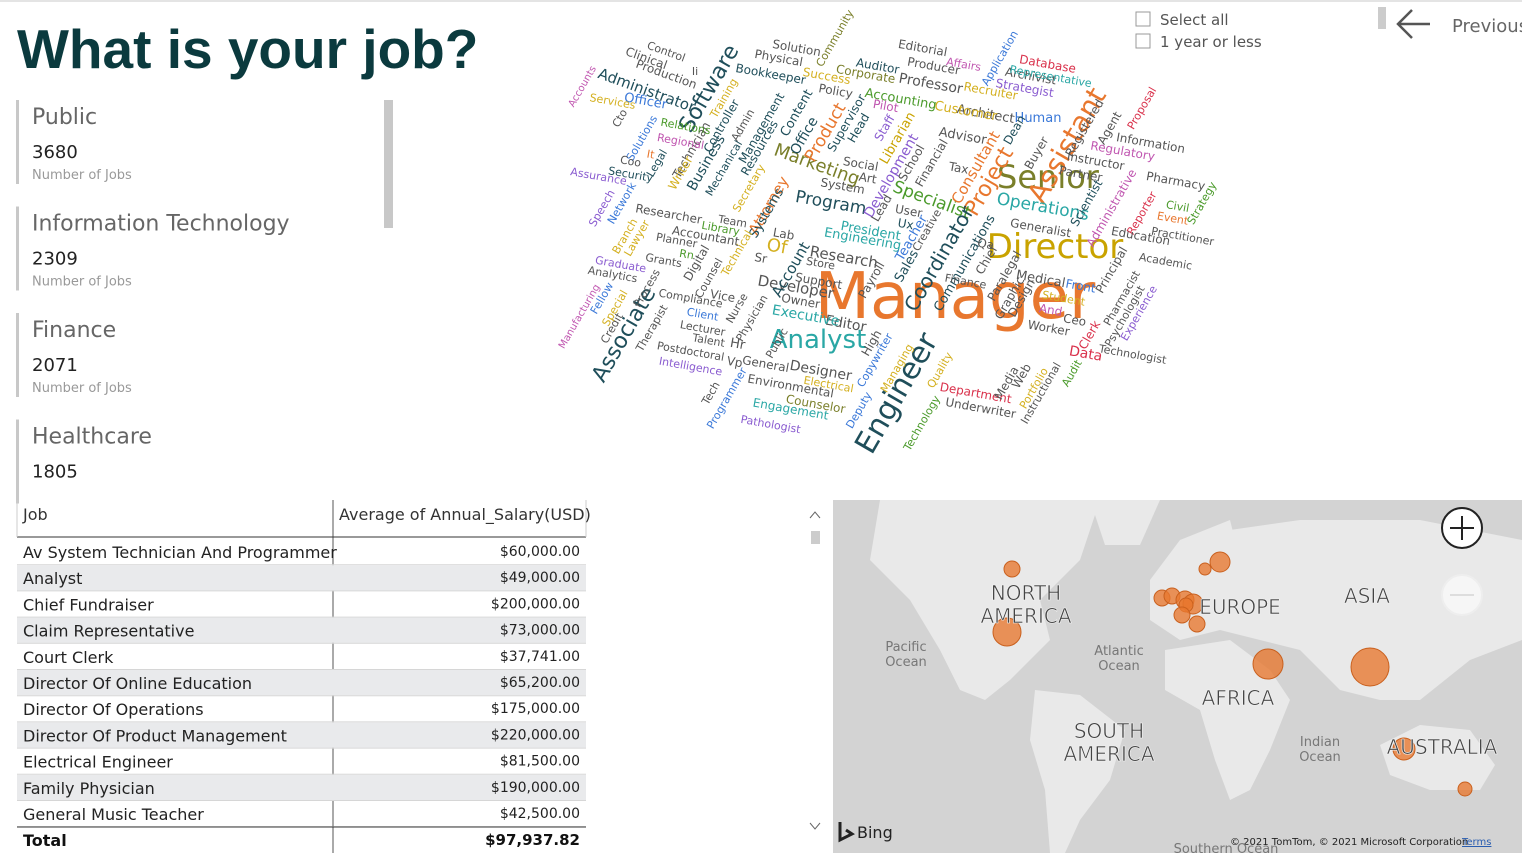  What do you see at coordinates (1413, 24) in the screenshot?
I see `back-arrow` at bounding box center [1413, 24].